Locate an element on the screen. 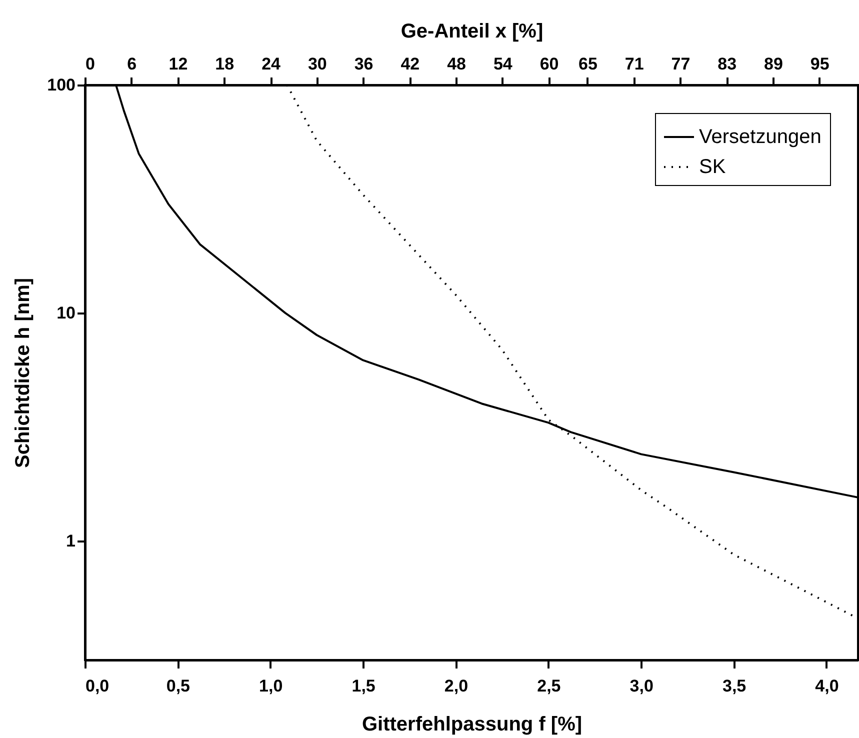  legend-label: Versetzungen is located at coordinates (760, 137).